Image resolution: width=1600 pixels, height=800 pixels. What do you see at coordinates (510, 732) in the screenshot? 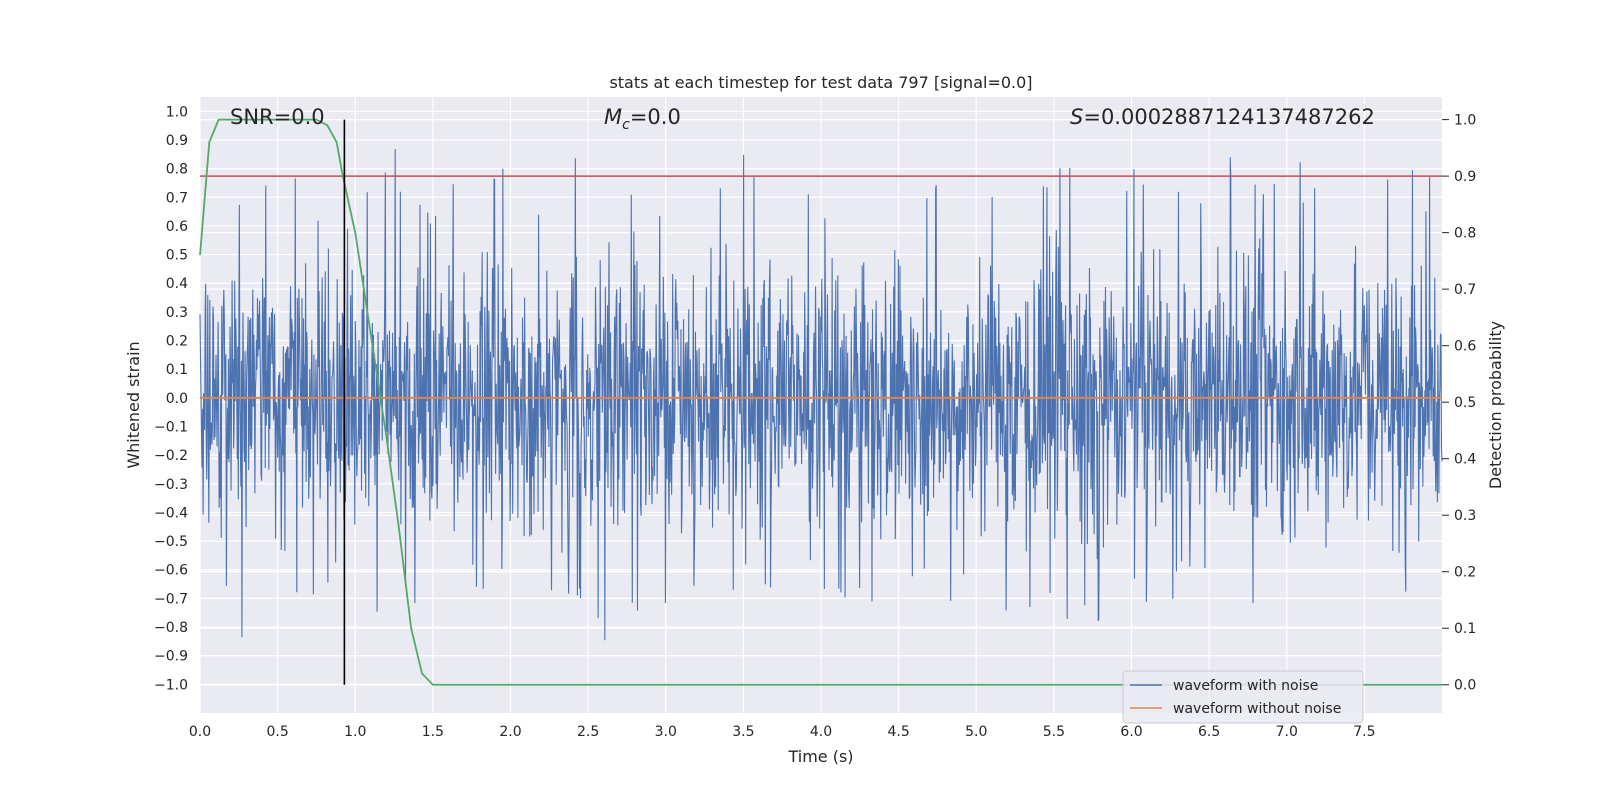
I see `x-tick-label-4: 2.0` at bounding box center [510, 732].